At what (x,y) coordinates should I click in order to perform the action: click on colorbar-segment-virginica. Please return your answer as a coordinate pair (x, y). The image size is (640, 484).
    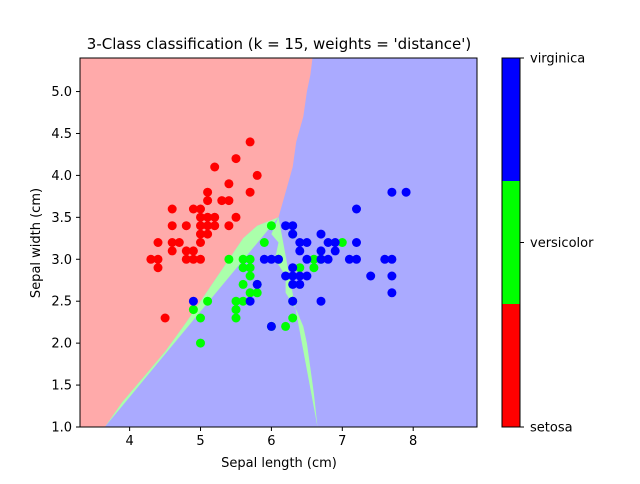
    Looking at the image, I should click on (511, 119).